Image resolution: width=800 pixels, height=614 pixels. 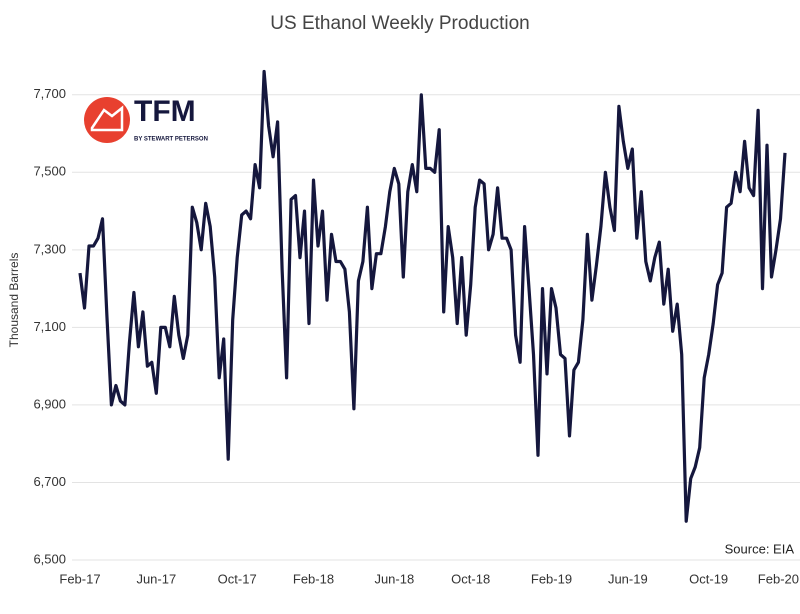 I want to click on y-tick-label: 7,300, so click(x=49, y=248).